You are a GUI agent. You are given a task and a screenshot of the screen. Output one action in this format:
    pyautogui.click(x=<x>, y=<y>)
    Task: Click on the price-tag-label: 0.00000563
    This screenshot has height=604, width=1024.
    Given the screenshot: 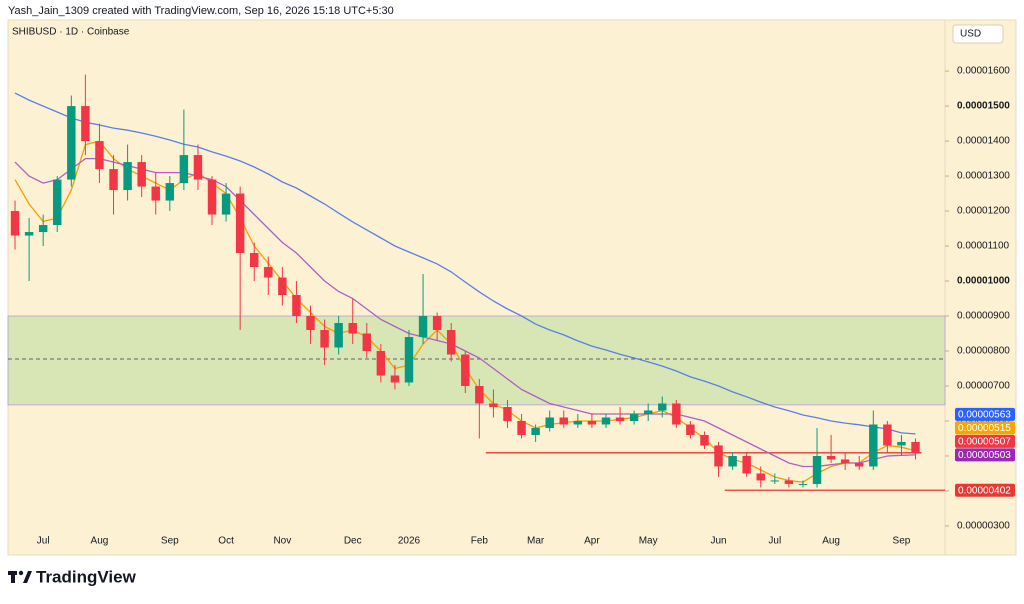 What is the action you would take?
    pyautogui.click(x=984, y=415)
    